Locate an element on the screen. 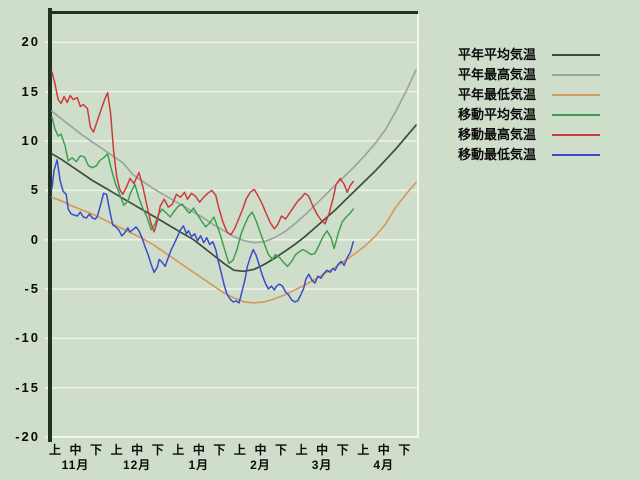 This screenshot has height=480, width=640. y-axis-label-10: 10 is located at coordinates (30, 141).